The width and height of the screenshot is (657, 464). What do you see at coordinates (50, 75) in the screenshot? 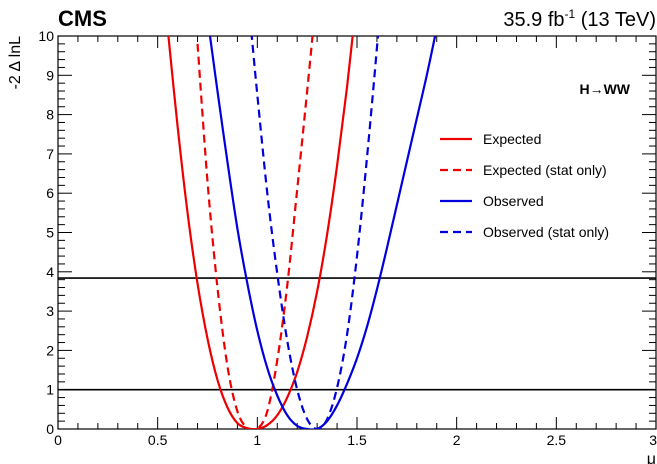
I see `y-tick-label: 9` at bounding box center [50, 75].